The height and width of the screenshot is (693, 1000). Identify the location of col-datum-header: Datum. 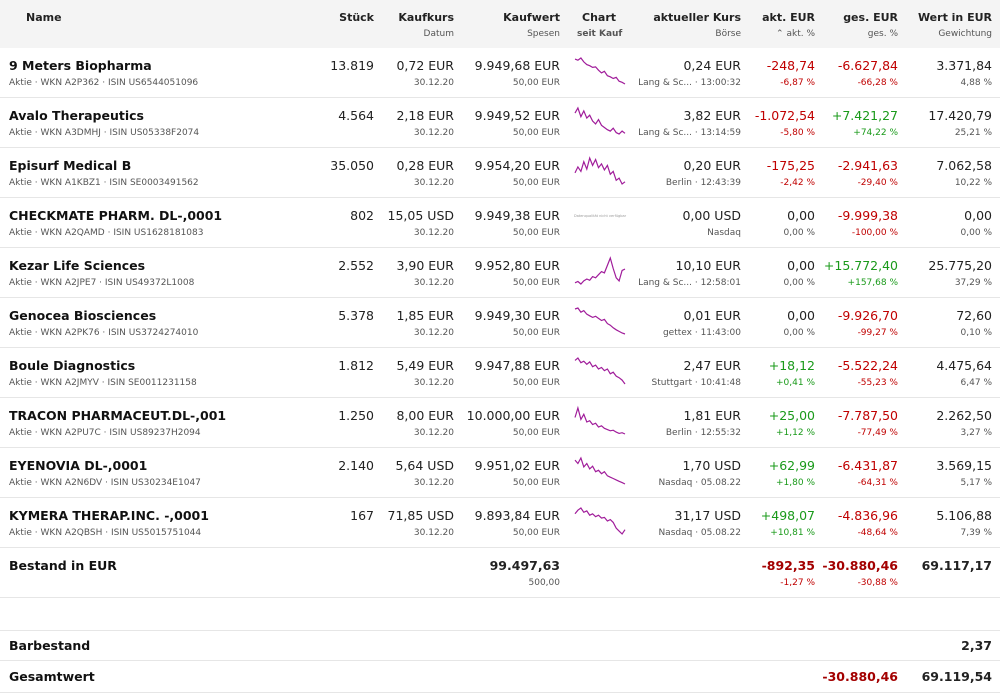
(438, 34).